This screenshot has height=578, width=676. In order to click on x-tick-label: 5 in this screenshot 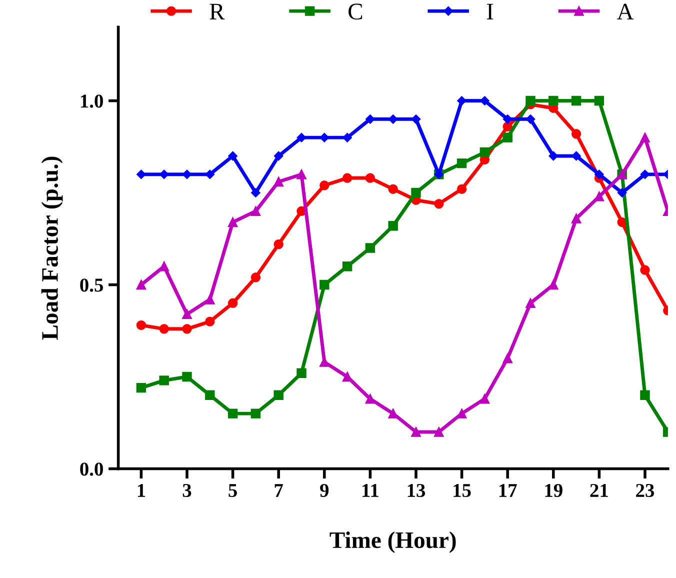, I will do `click(232, 491)`.